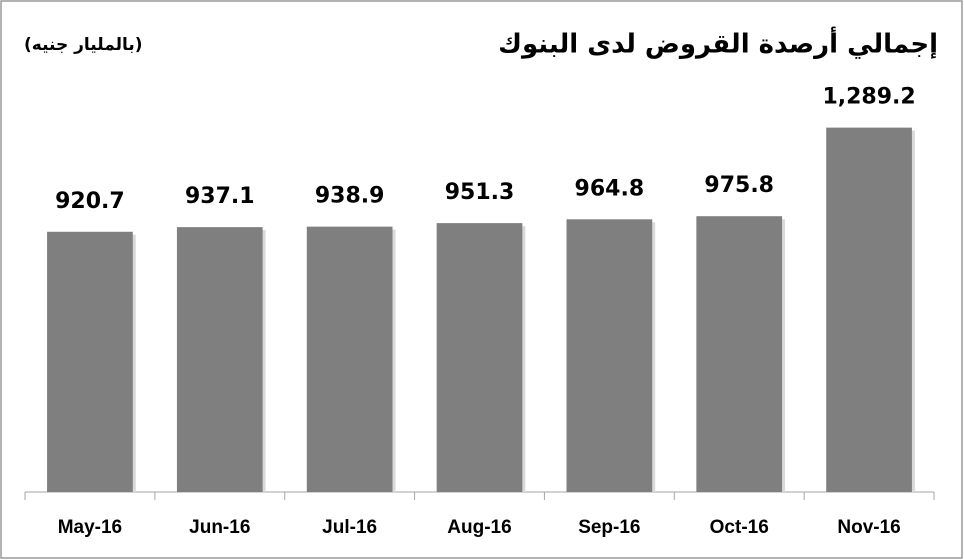 This screenshot has height=560, width=964. I want to click on chart-subtitle: (بالمليار جنيه), so click(83, 45).